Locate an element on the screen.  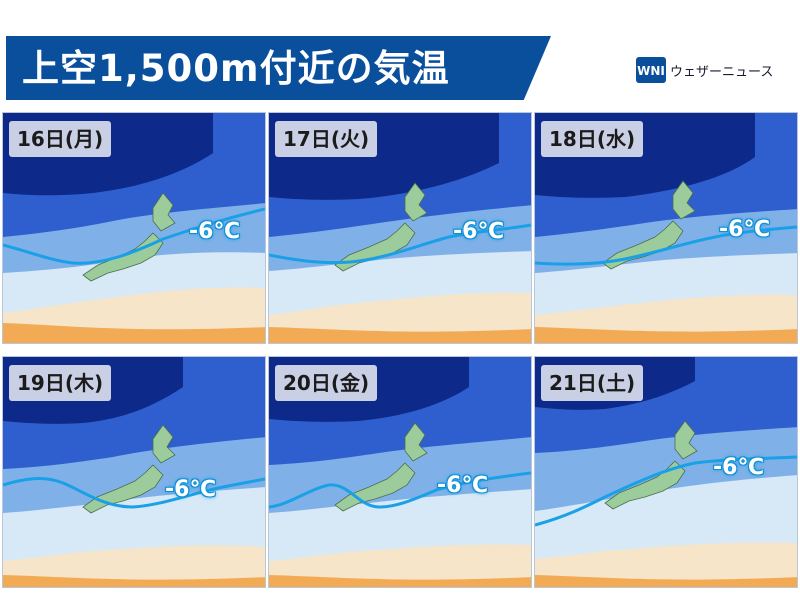
day-label: 20日(金) is located at coordinates (326, 383).